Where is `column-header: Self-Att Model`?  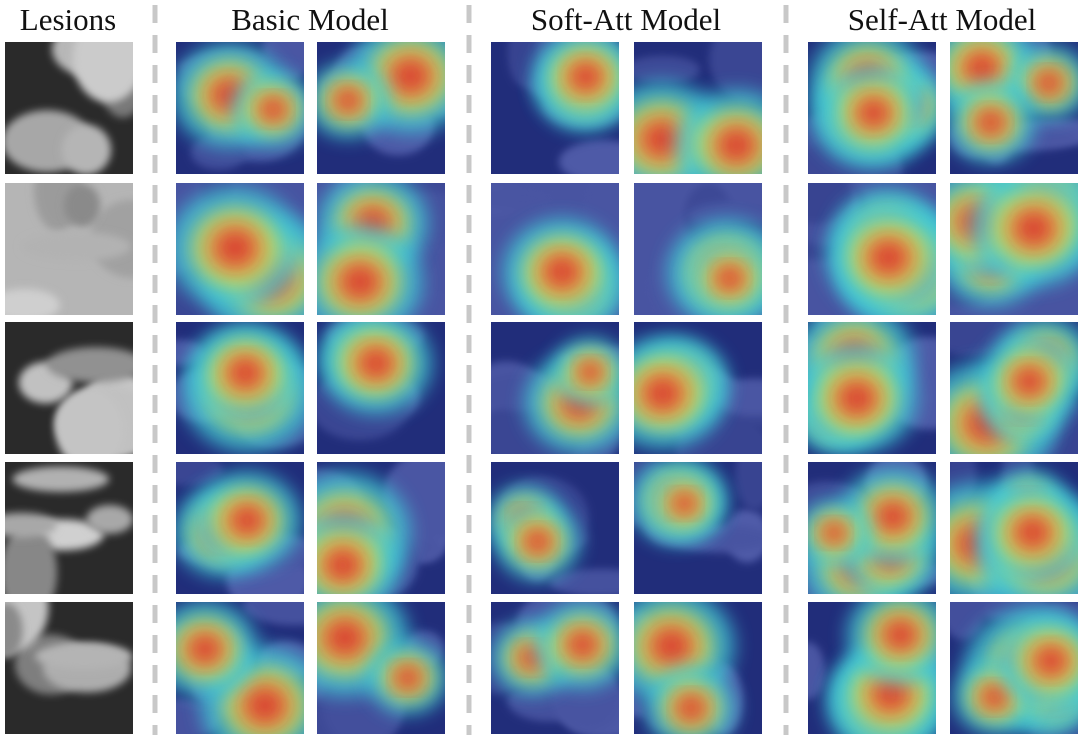
column-header: Self-Att Model is located at coordinates (942, 19).